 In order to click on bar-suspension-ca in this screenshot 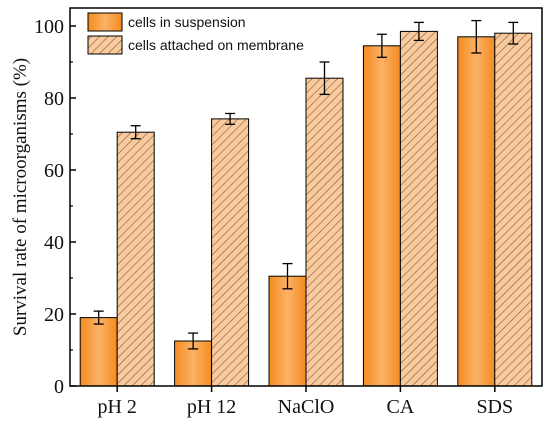, I will do `click(381, 216)`.